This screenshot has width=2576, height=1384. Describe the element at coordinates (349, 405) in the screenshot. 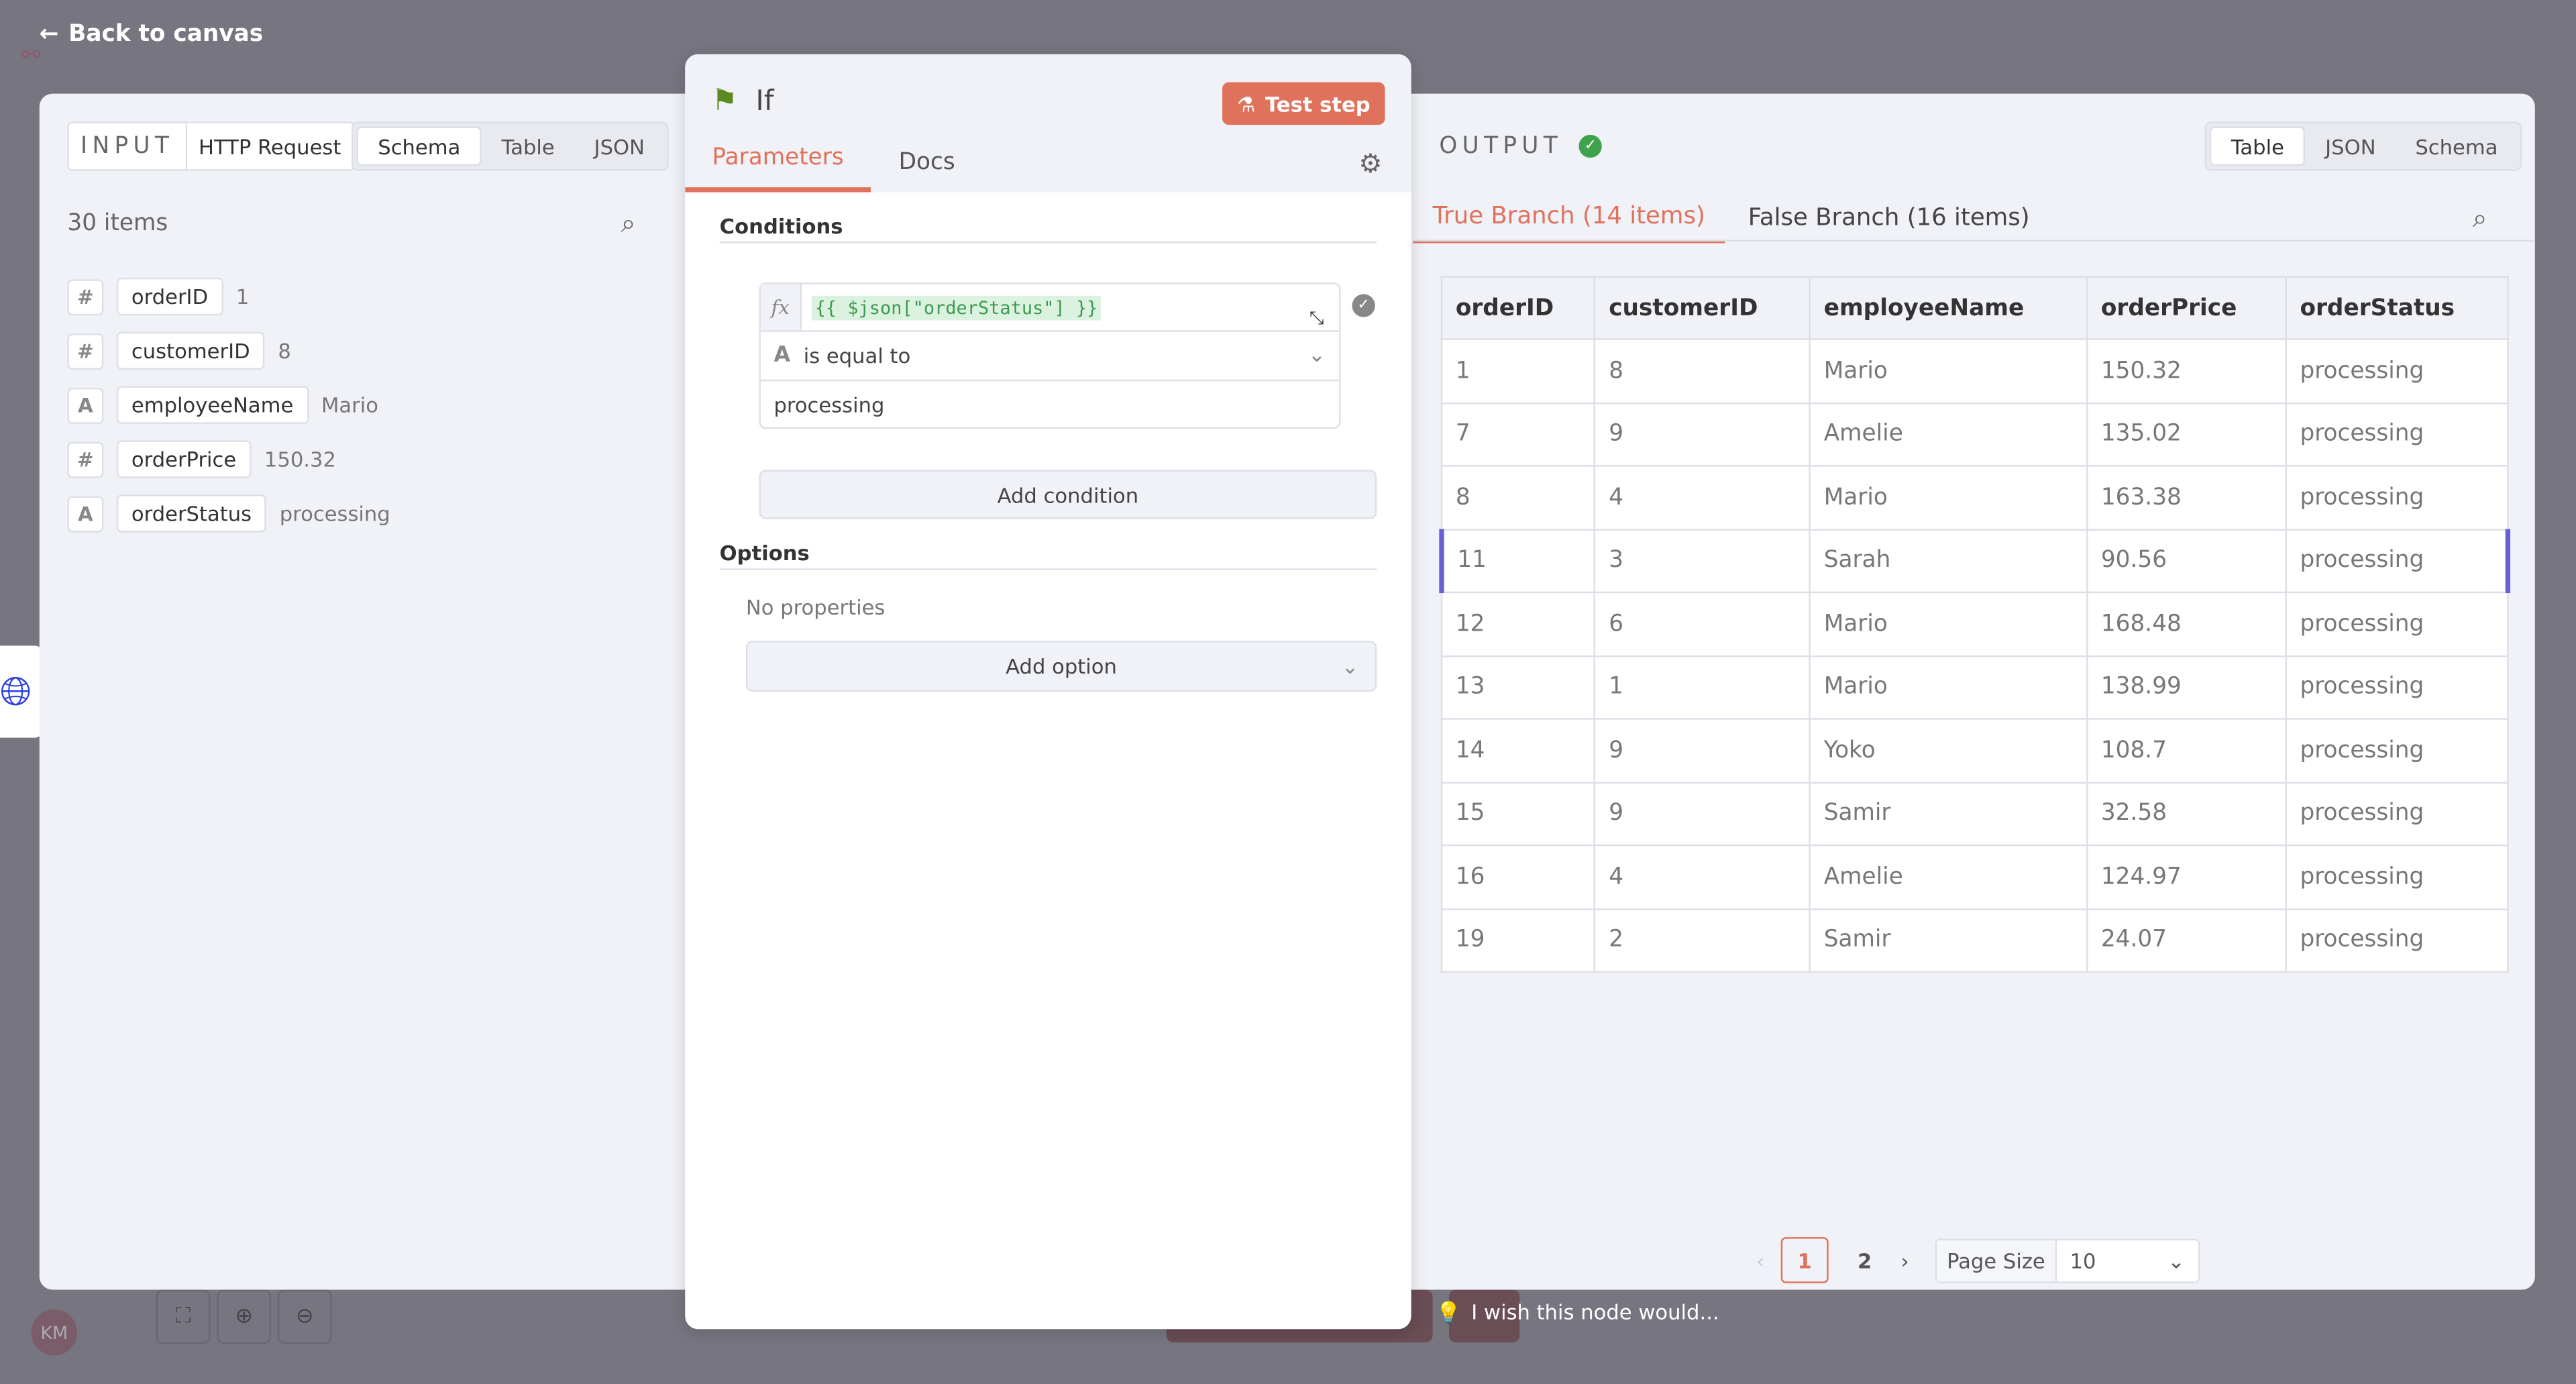

I see `field-value: Mario` at that location.